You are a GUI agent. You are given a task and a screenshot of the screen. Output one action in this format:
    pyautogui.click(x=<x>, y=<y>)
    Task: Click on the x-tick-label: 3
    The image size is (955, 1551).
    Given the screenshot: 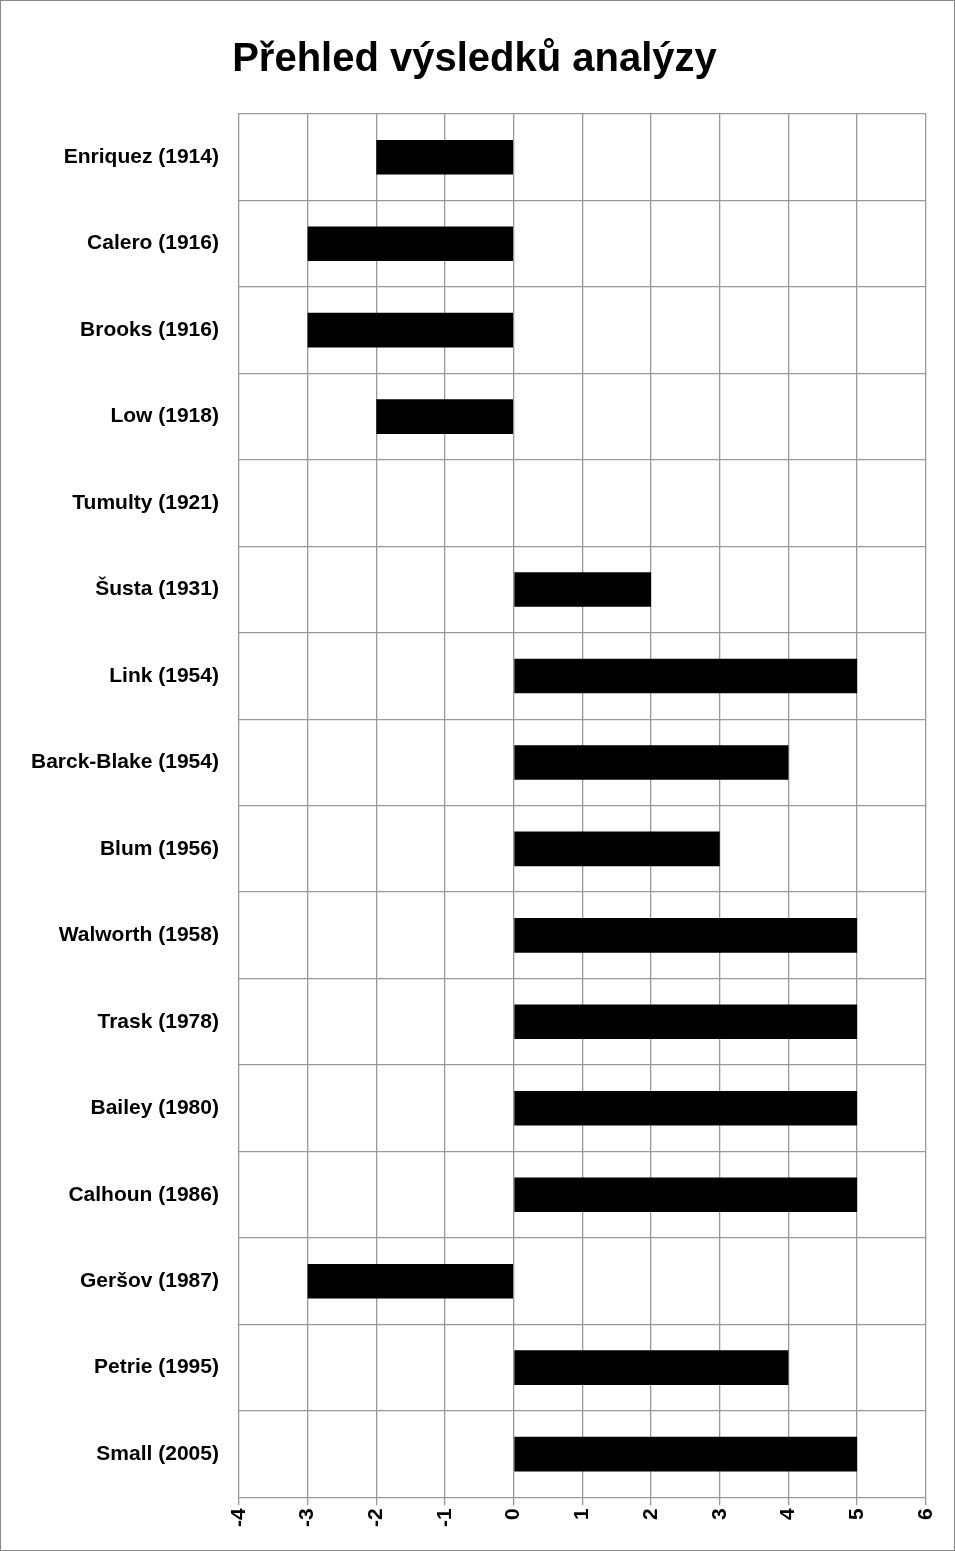 What is the action you would take?
    pyautogui.click(x=718, y=1514)
    